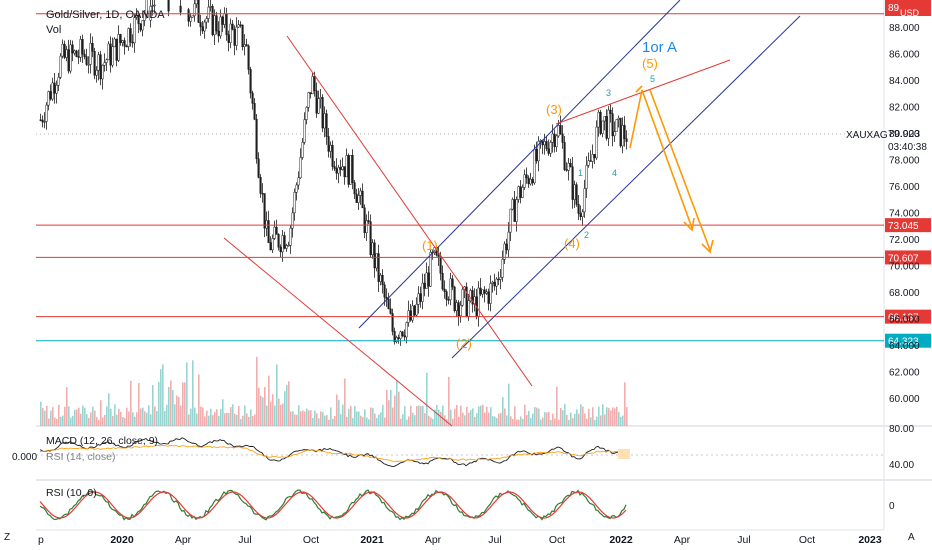 The width and height of the screenshot is (932, 550). I want to click on time-axis-corner-left: Z, so click(7, 537).